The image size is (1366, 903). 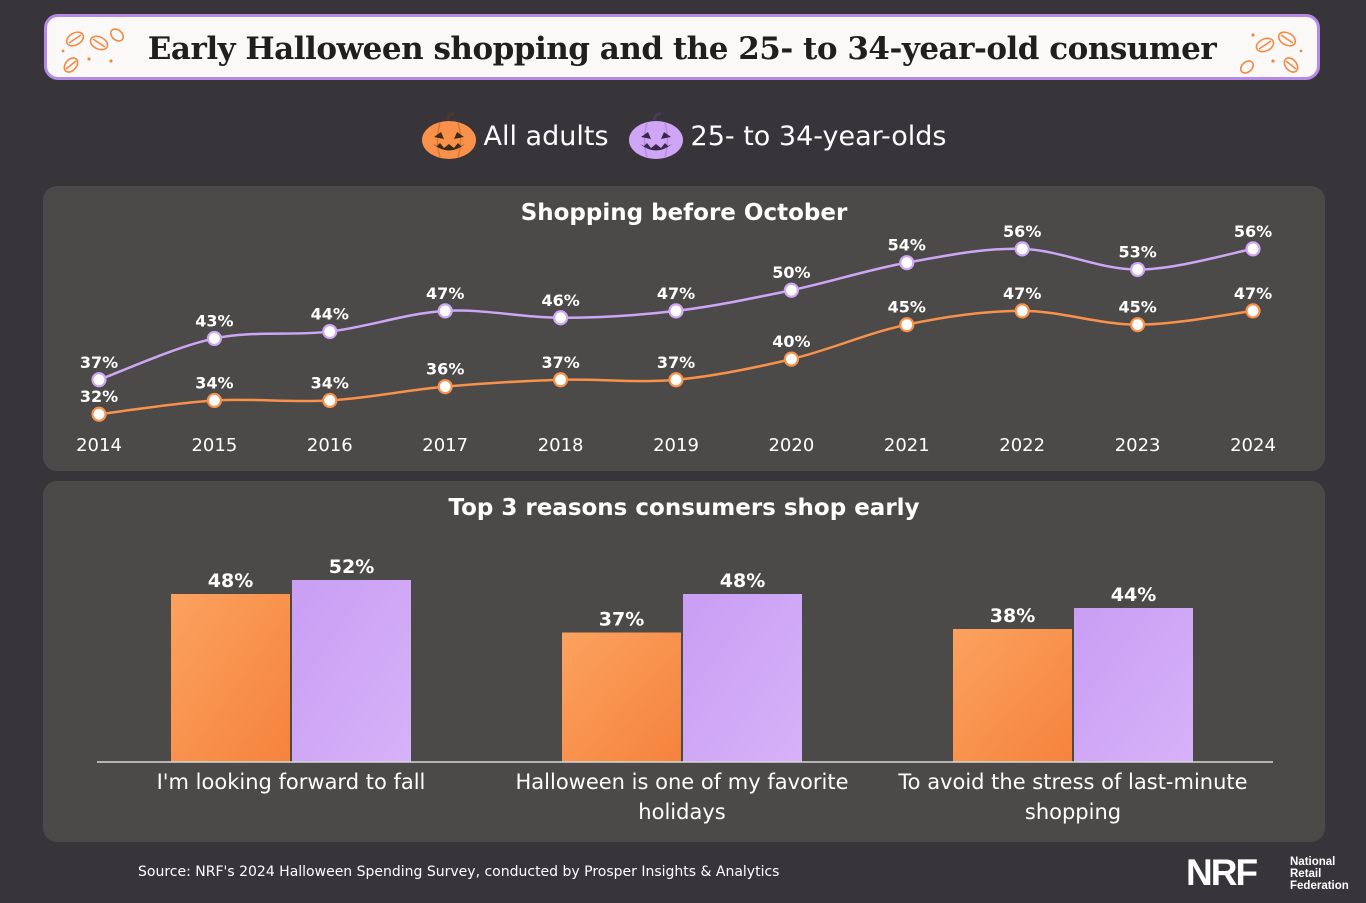 I want to click on category-label: Halloween is one of my favorite holidays, so click(x=682, y=797).